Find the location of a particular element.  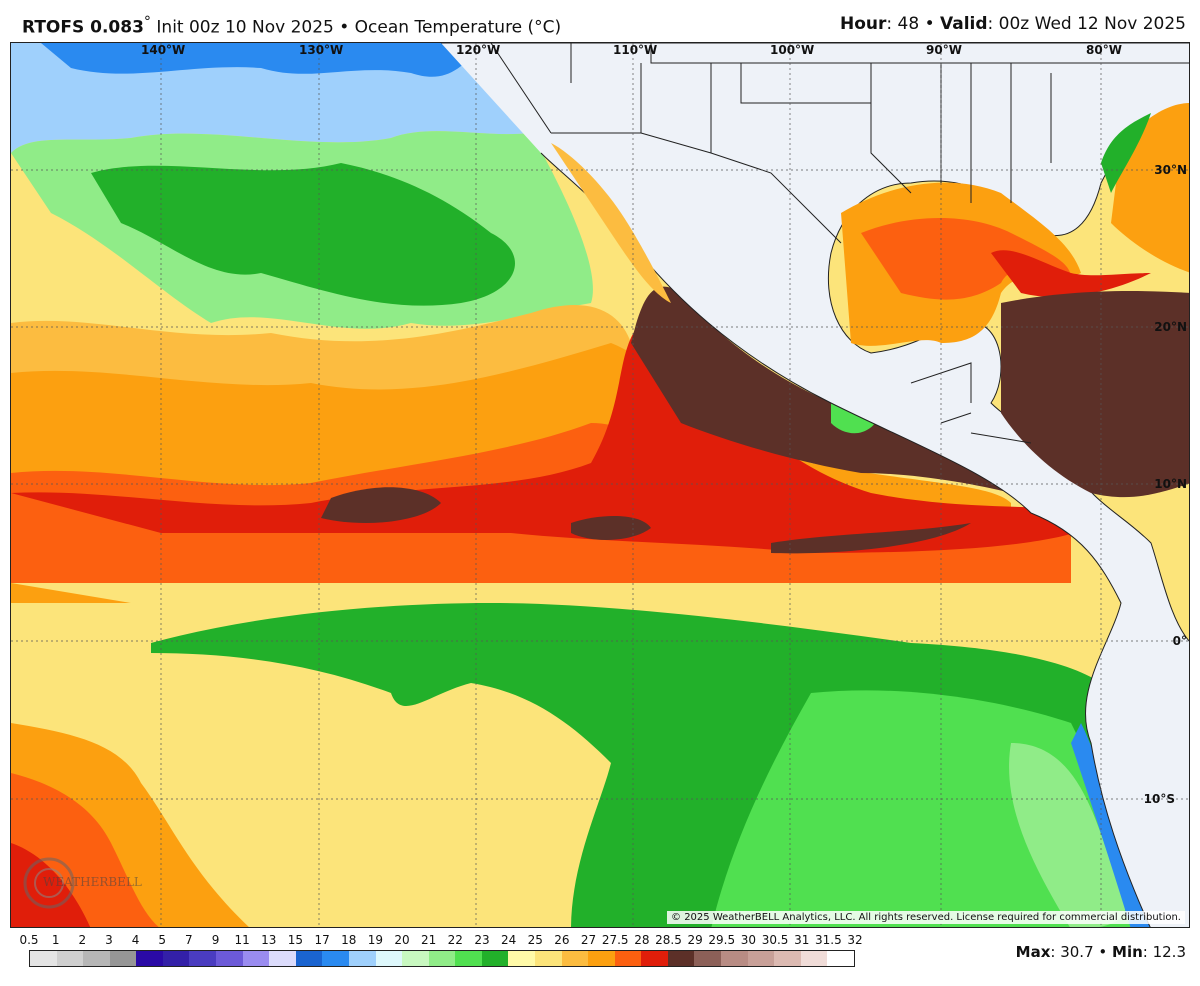

colorbar-label: 23 is located at coordinates (482, 940).